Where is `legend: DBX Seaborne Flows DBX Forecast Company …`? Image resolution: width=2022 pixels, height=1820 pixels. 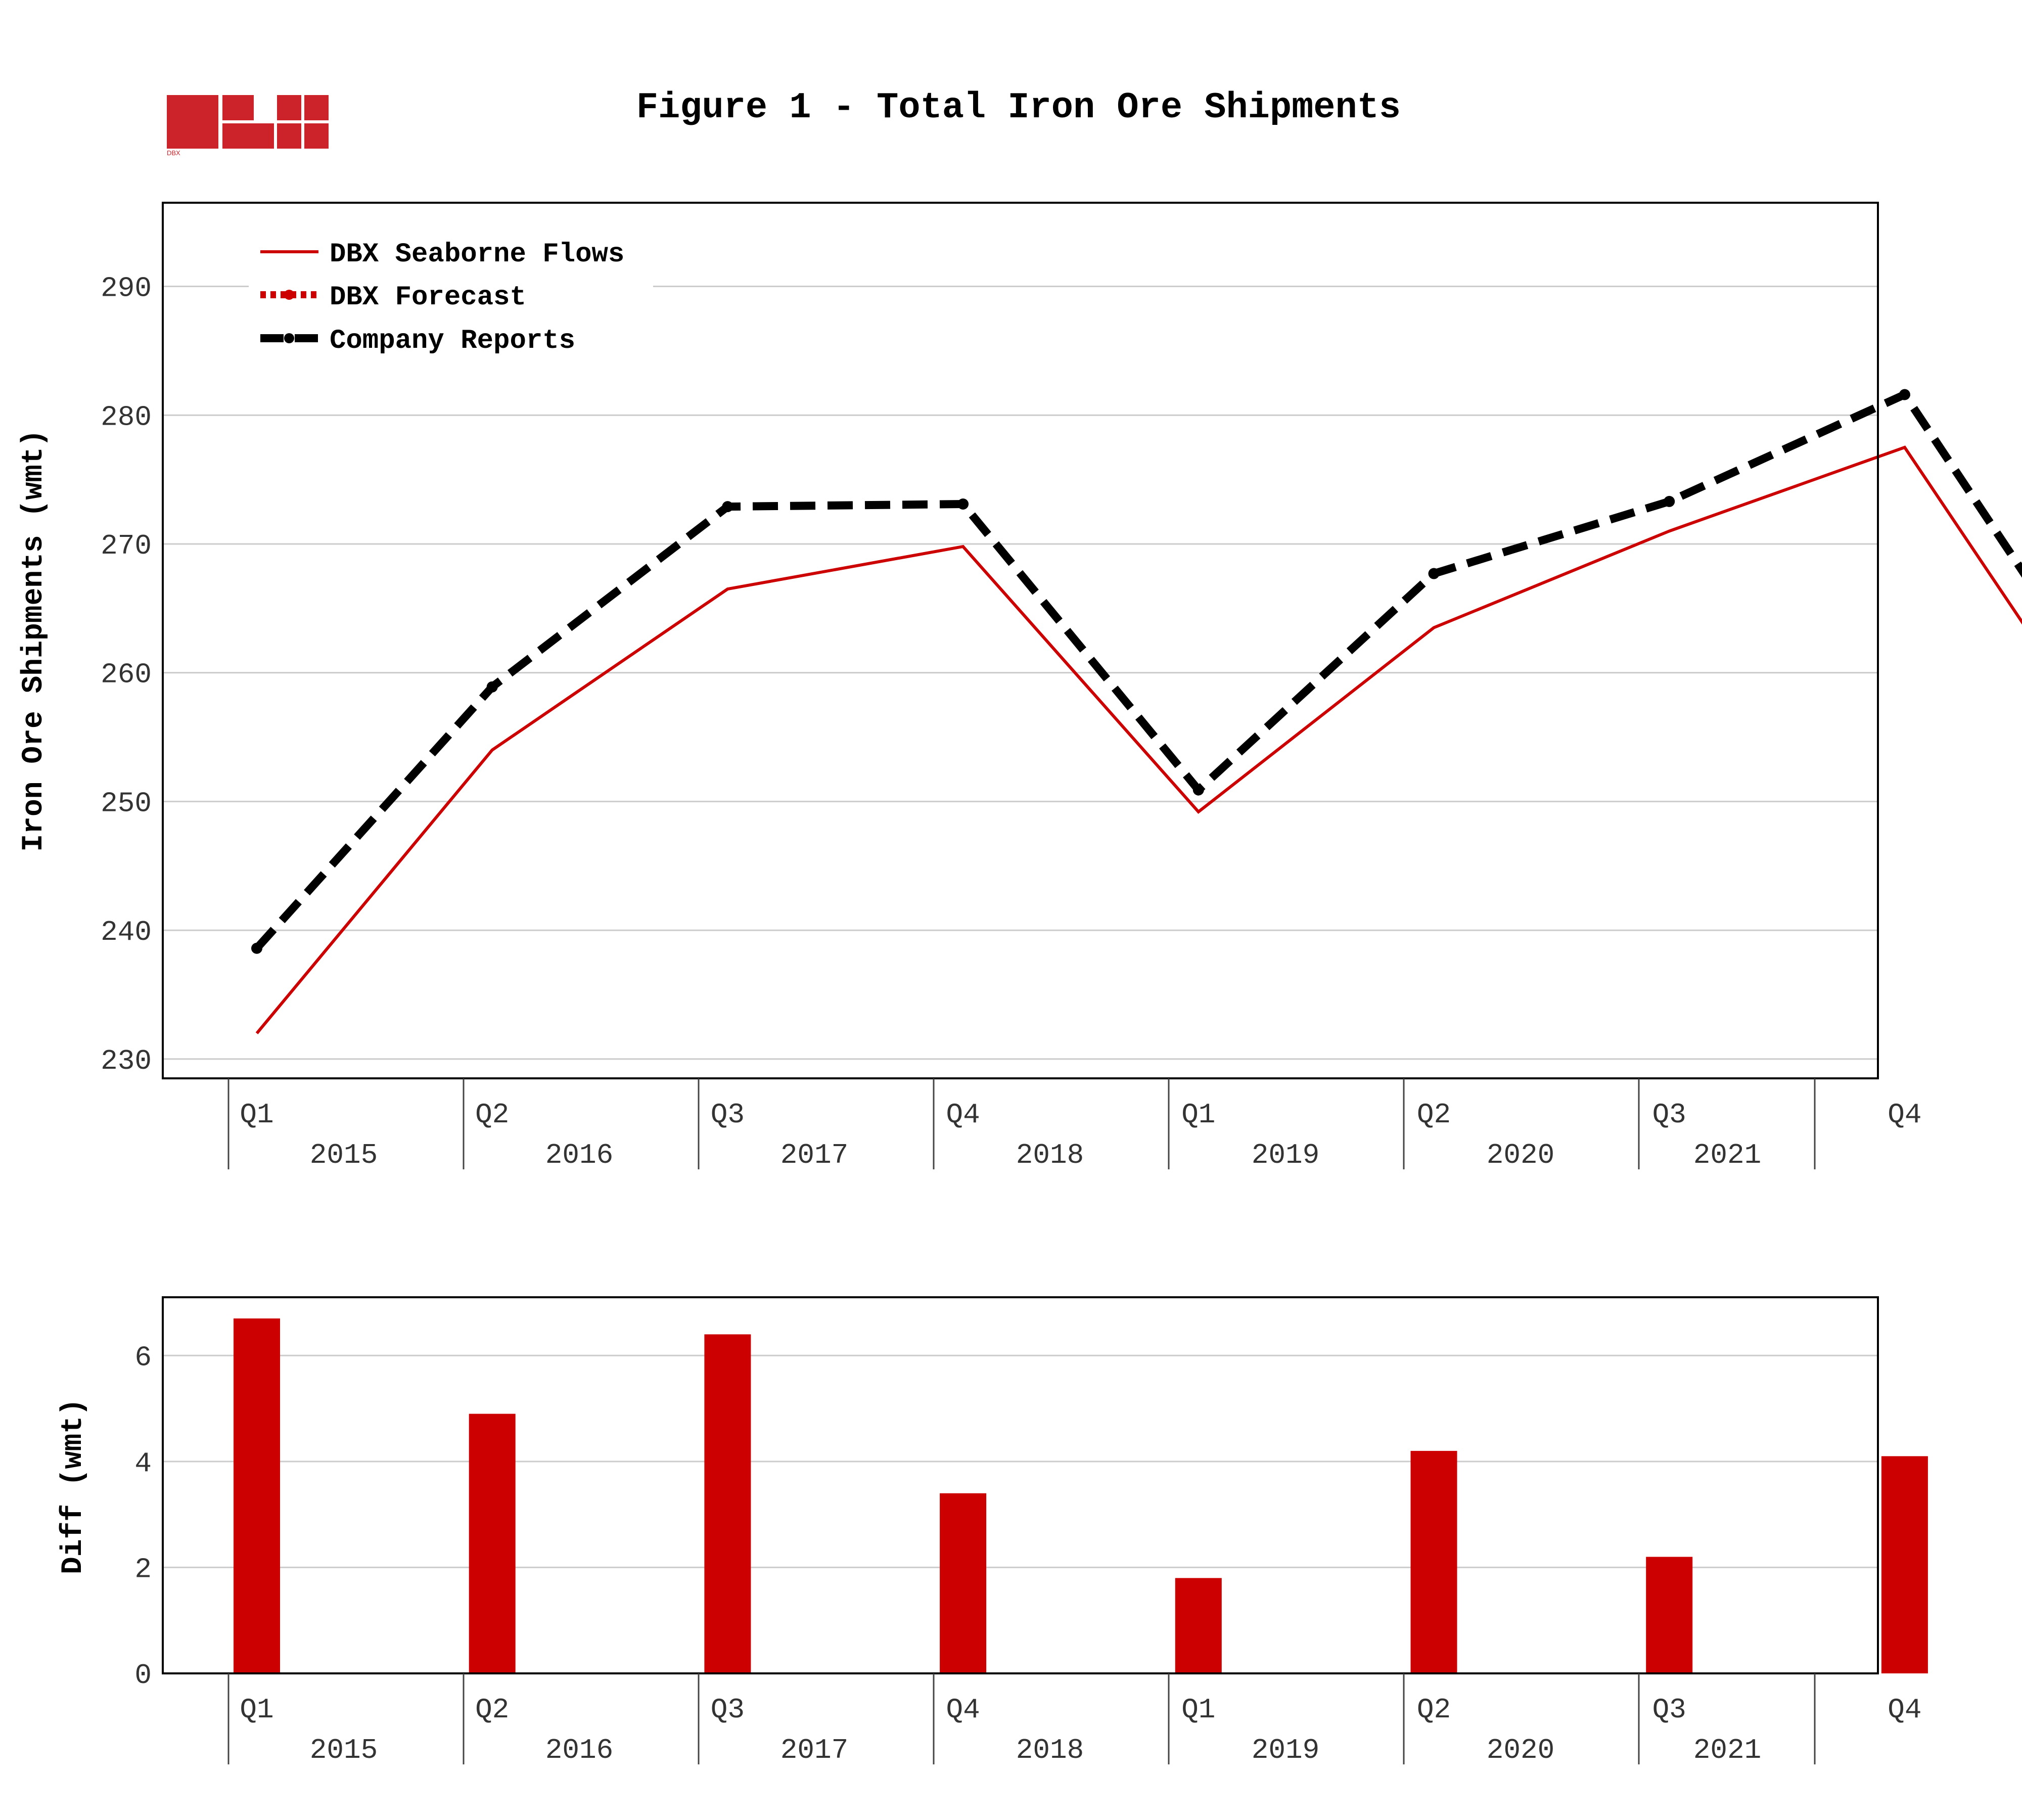 legend: DBX Seaborne Flows DBX Forecast Company … is located at coordinates (451, 297).